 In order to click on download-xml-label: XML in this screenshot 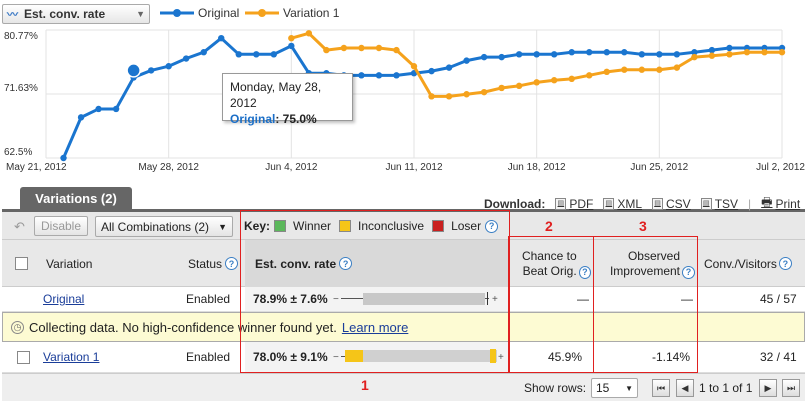, I will do `click(630, 203)`.